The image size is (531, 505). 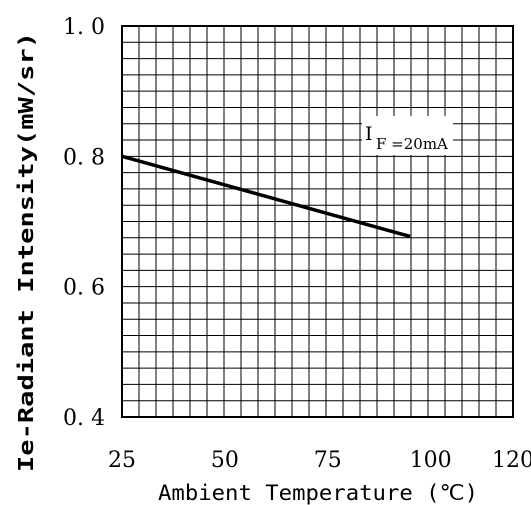 What do you see at coordinates (369, 134) in the screenshot?
I see `annotation-label: I` at bounding box center [369, 134].